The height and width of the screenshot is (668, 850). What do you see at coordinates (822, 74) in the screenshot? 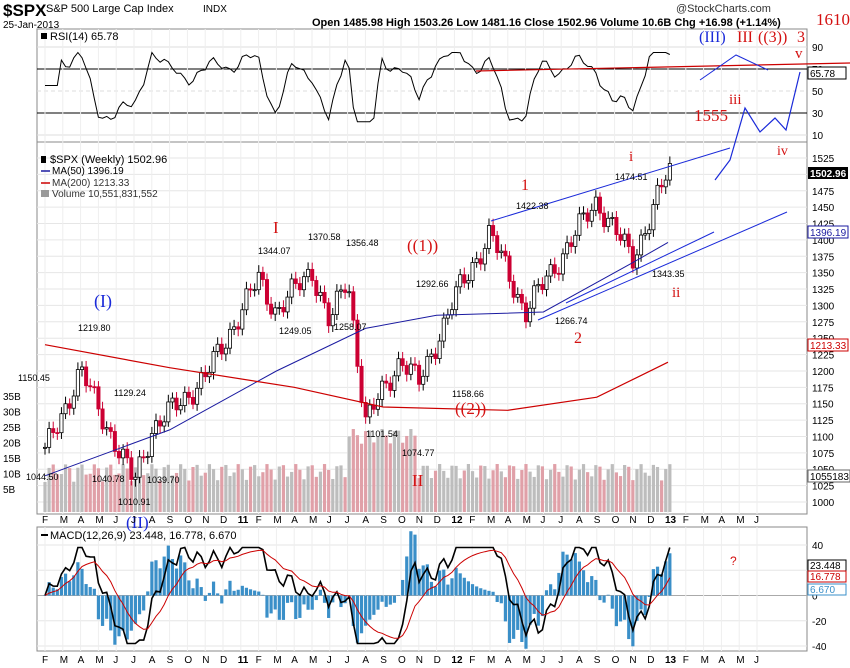
I see `rsi-value-tag: 65.78` at bounding box center [822, 74].